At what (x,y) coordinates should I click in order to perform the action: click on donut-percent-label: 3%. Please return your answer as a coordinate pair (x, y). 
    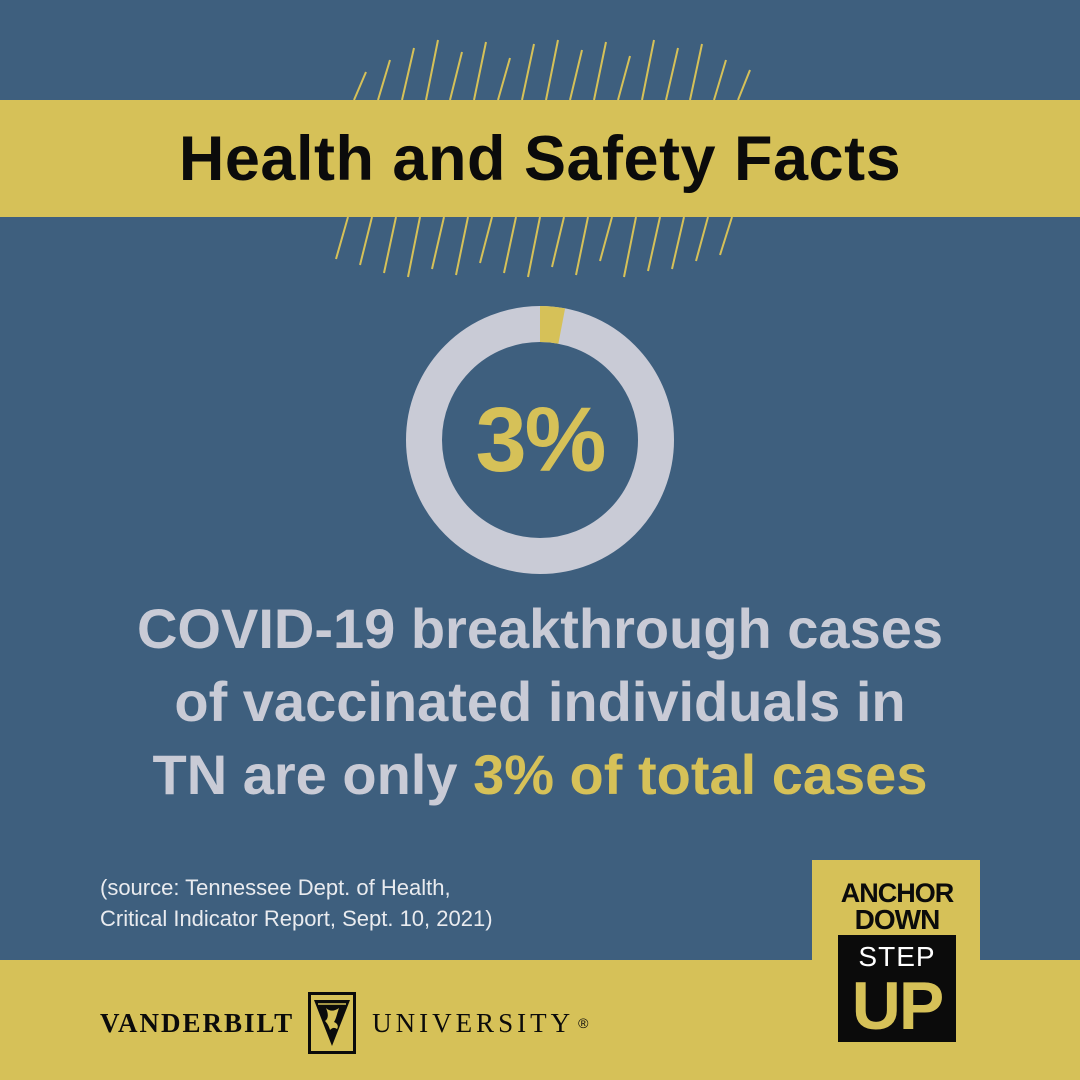
    Looking at the image, I should click on (541, 439).